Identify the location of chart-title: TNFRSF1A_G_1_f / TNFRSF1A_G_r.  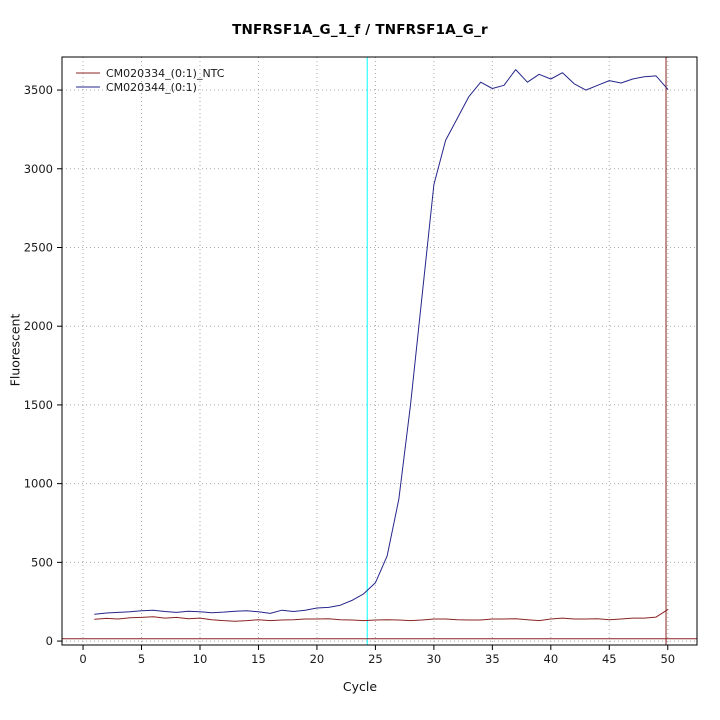
(360, 30).